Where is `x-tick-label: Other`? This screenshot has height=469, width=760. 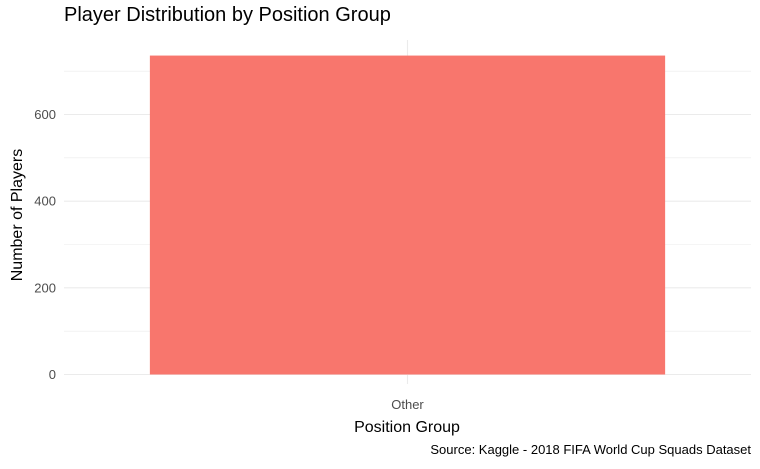
x-tick-label: Other is located at coordinates (407, 404).